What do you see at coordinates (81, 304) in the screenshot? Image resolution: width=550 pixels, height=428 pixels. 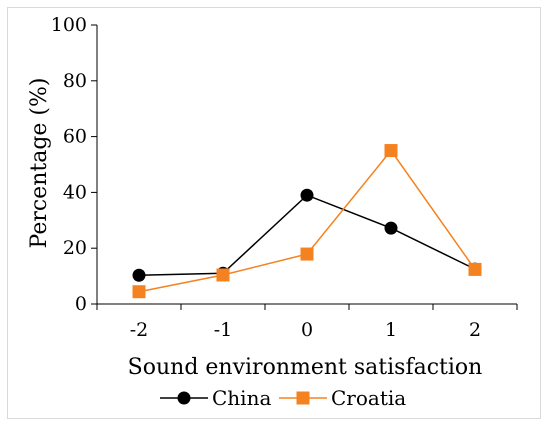 I see `y-tick-label: 0` at bounding box center [81, 304].